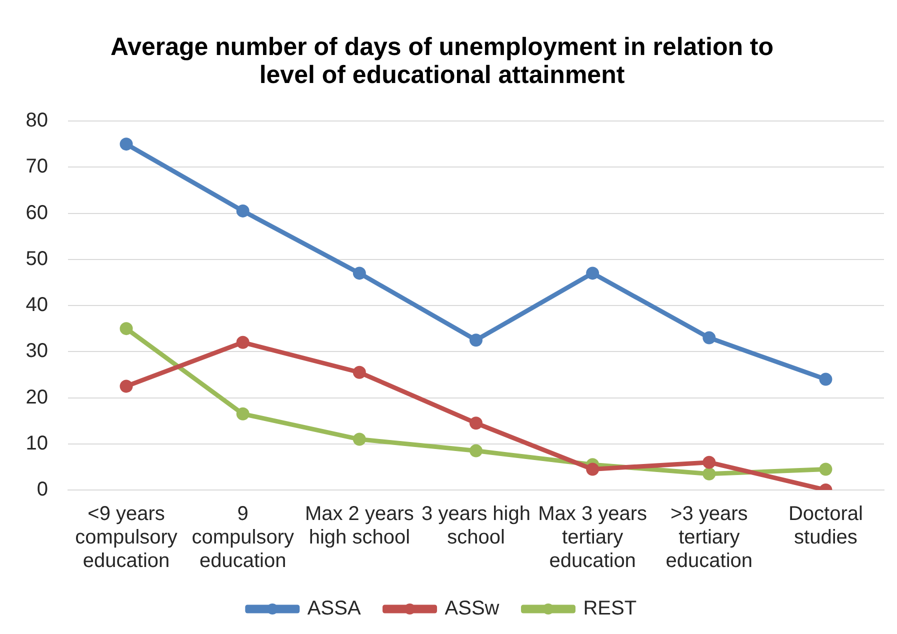  What do you see at coordinates (42, 489) in the screenshot?
I see `y-tick-label: 0` at bounding box center [42, 489].